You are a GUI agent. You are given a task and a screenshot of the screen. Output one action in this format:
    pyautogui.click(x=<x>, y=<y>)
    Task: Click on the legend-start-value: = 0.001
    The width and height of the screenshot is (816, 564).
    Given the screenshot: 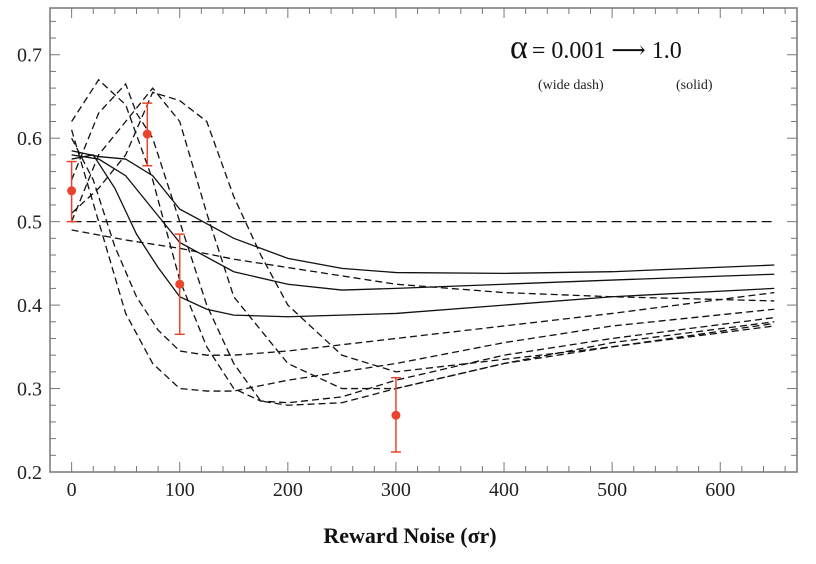 What is the action you would take?
    pyautogui.click(x=569, y=51)
    